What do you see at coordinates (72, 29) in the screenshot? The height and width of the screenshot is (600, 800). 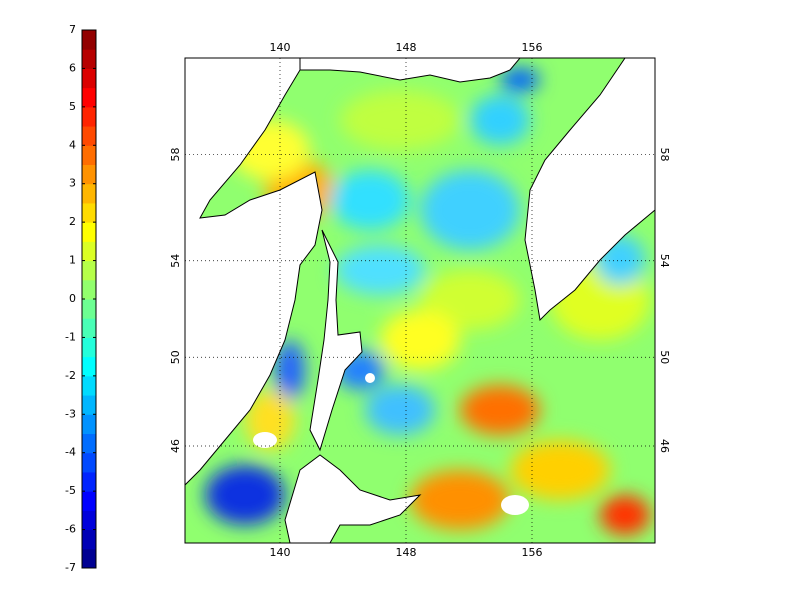 I see `colorbar-tick-label: 7` at bounding box center [72, 29].